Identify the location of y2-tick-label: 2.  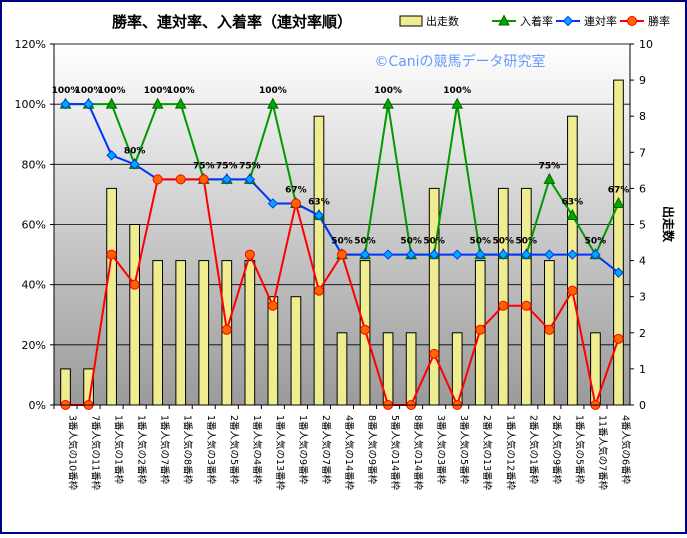
(642, 333).